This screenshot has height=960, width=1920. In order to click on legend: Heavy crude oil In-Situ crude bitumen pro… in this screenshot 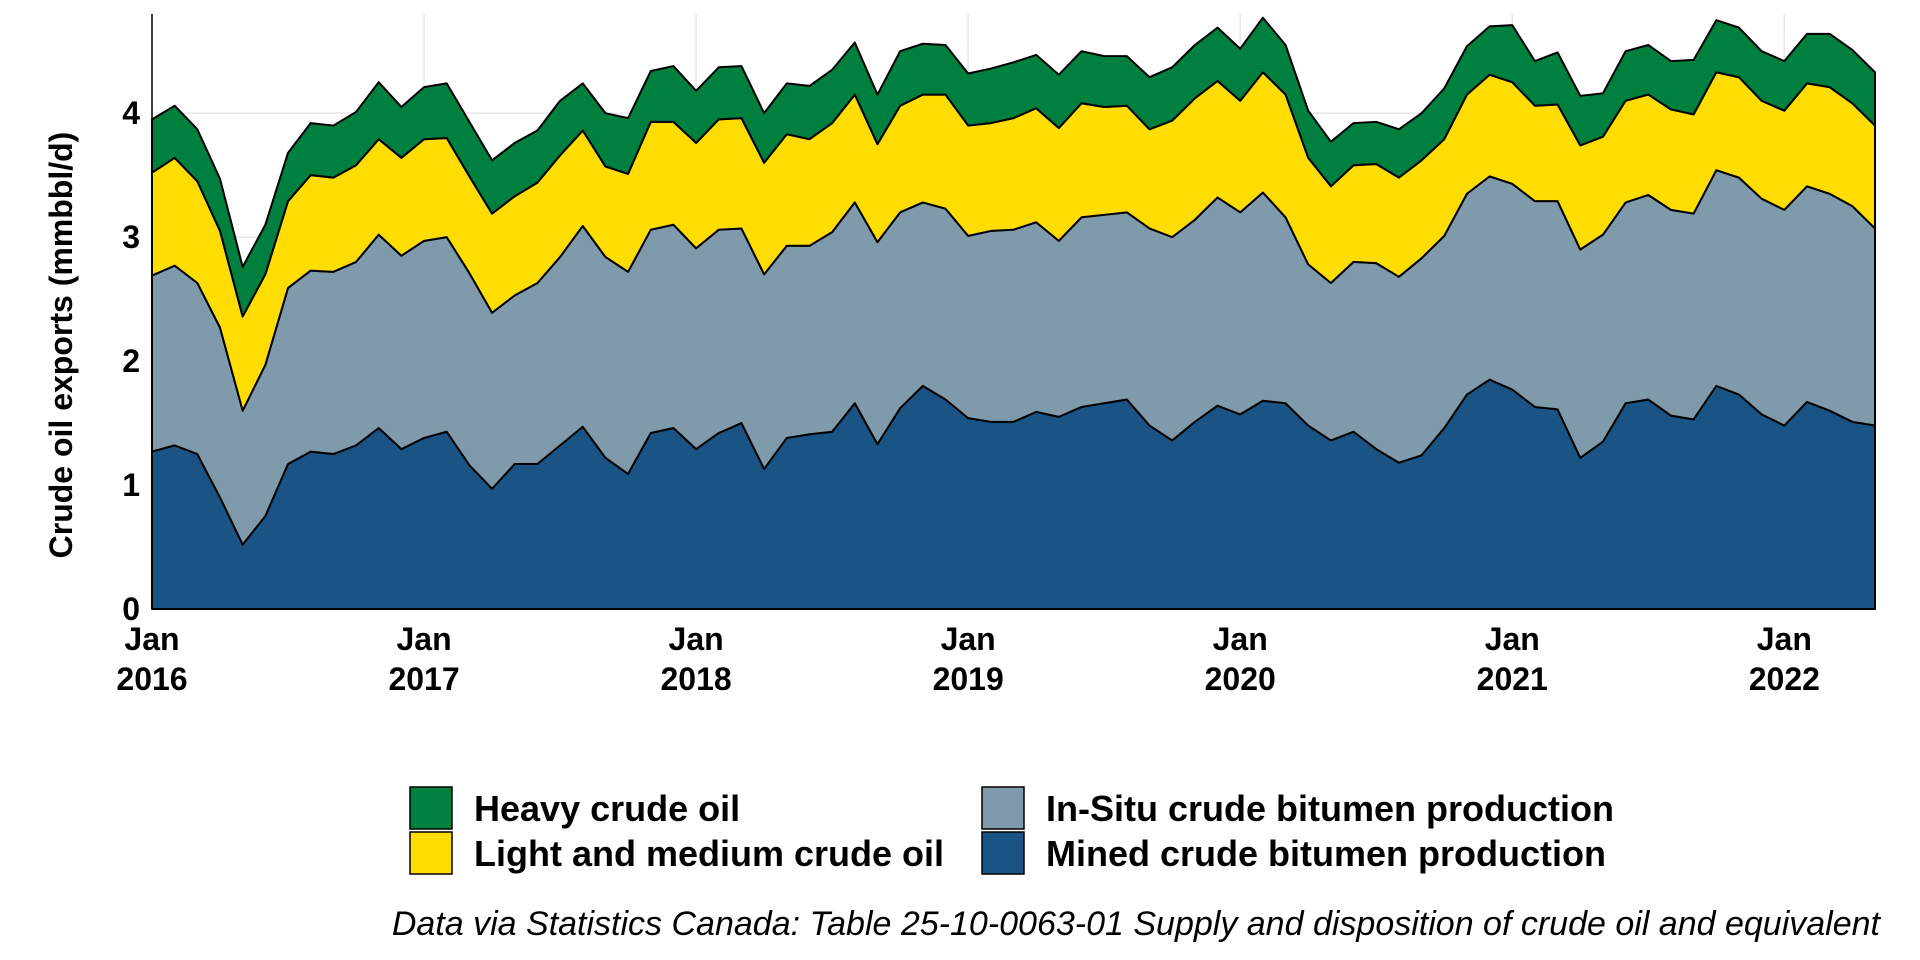, I will do `click(1011, 830)`.